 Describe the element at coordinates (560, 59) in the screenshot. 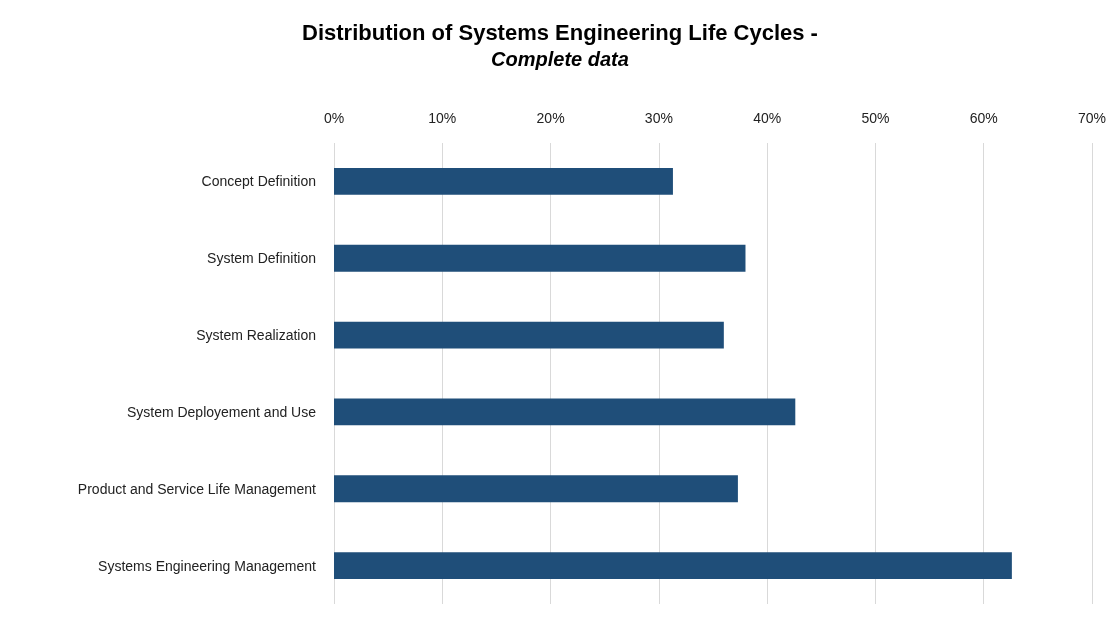

I see `chart-subtitle: Complete data` at that location.